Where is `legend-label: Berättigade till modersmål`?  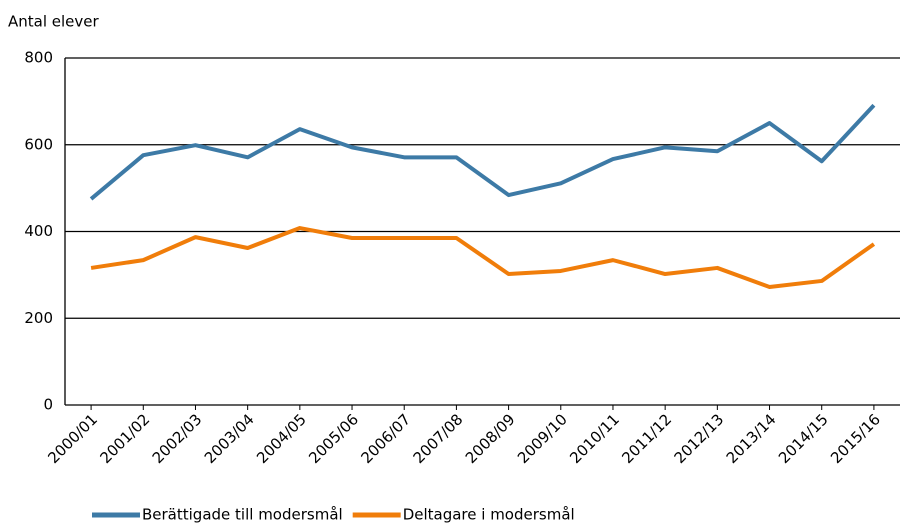
legend-label: Berättigade till modersmål is located at coordinates (242, 515).